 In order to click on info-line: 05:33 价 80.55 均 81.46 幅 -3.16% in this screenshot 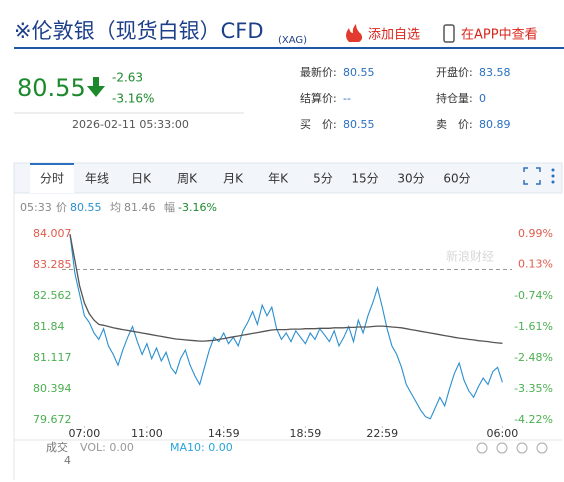, I will do `click(118, 207)`.